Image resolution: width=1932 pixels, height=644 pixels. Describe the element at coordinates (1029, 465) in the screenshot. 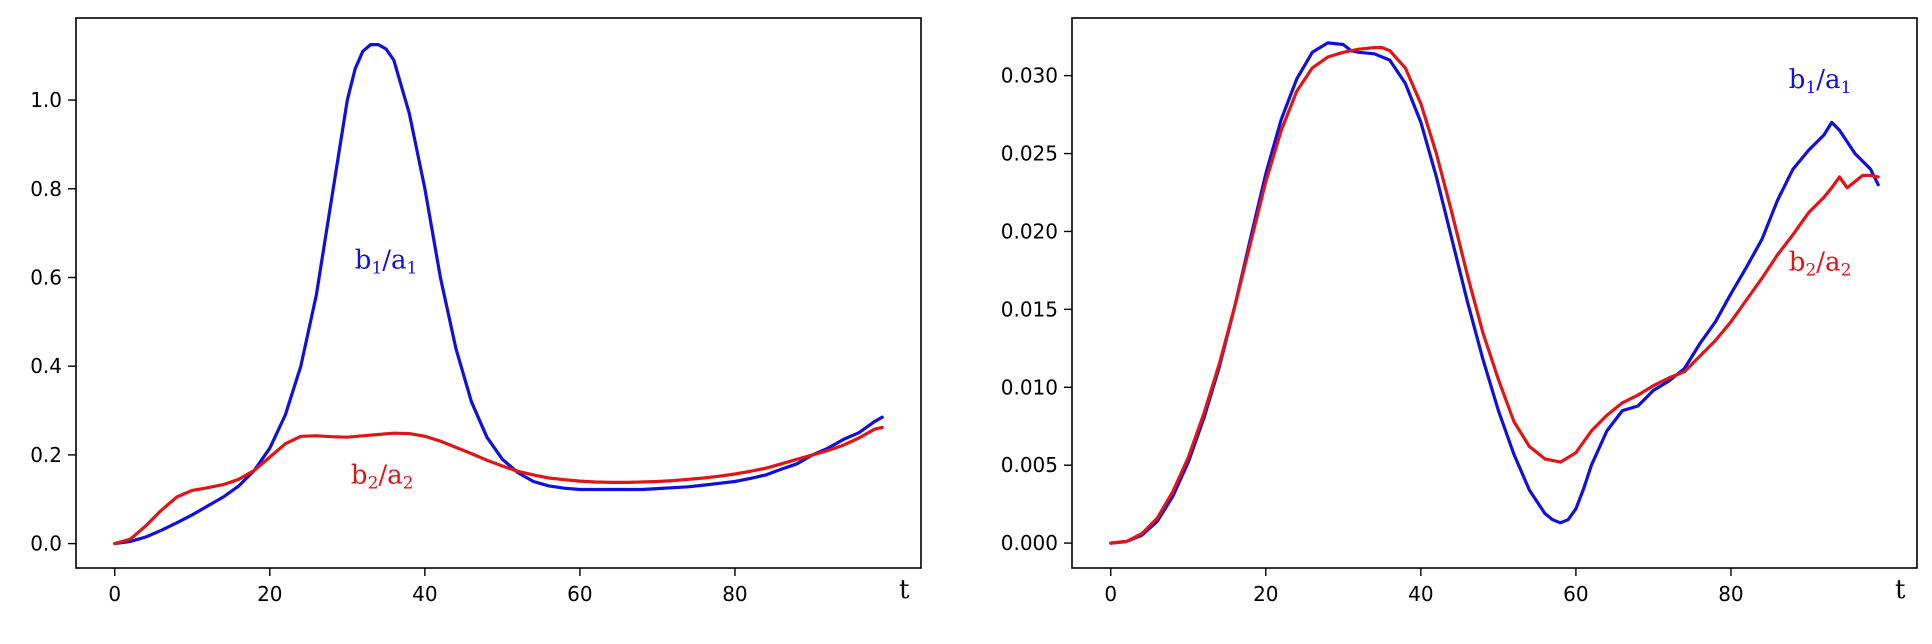

I see `y-tick-label: 0.005` at that location.